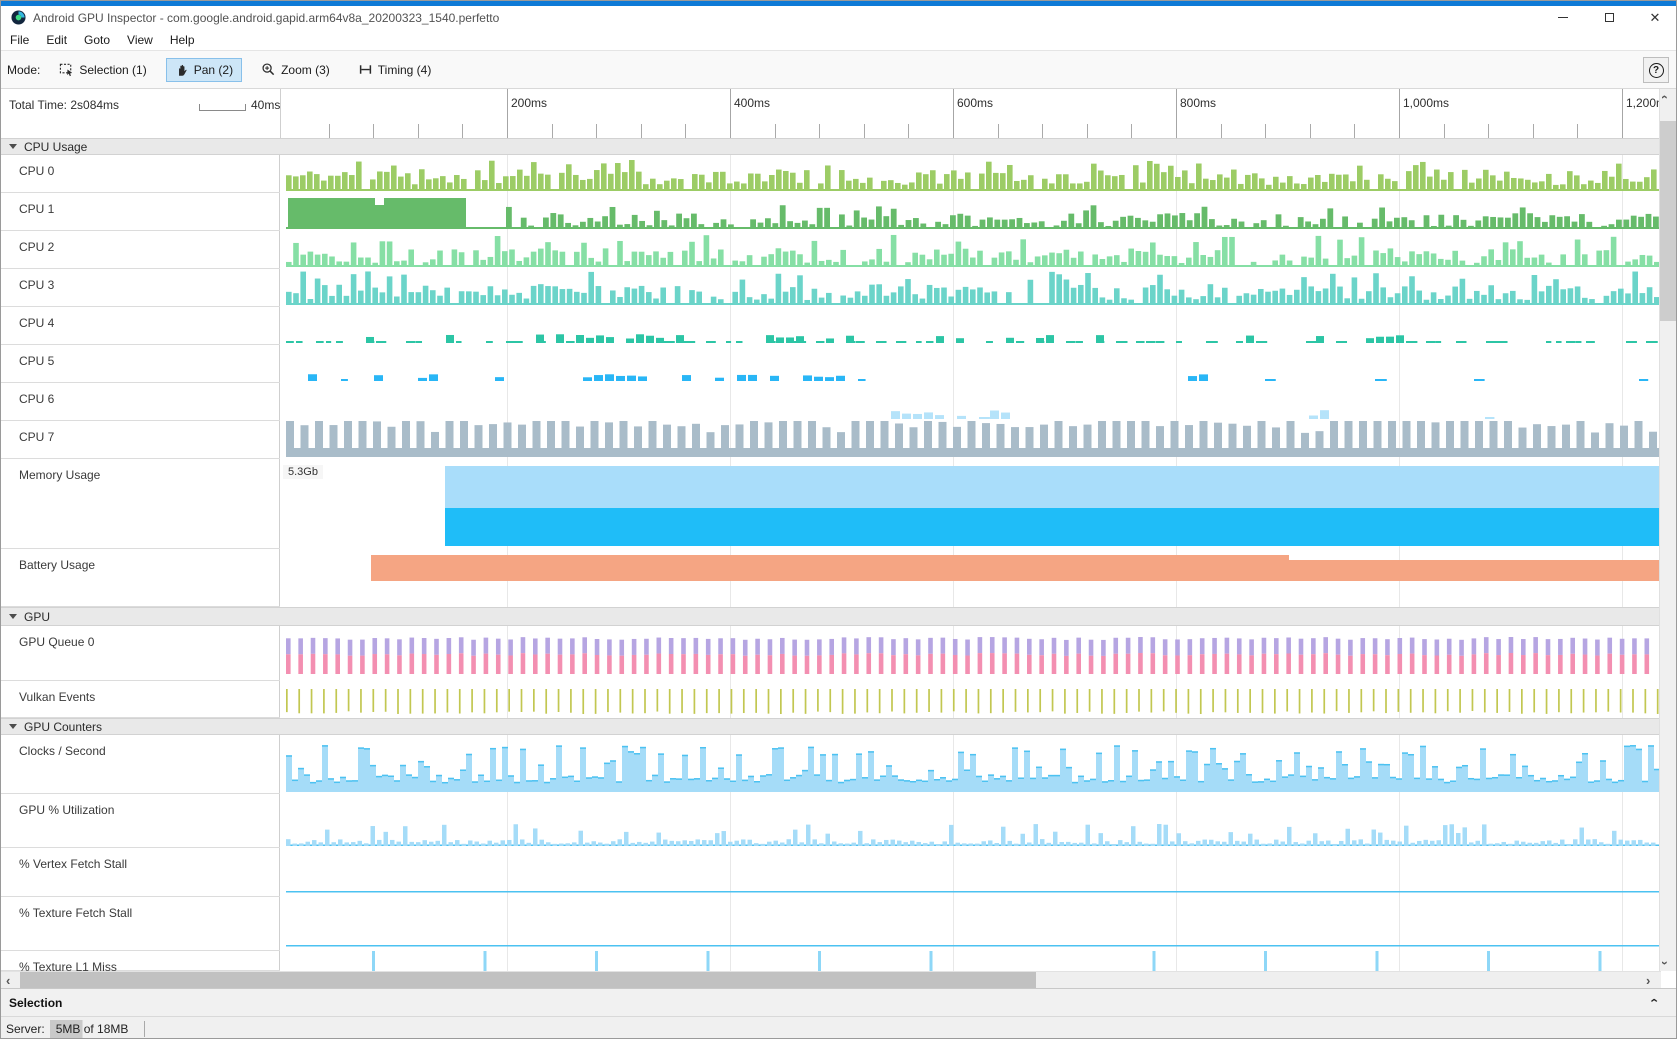 The image size is (1677, 1039). I want to click on track-label: CPU 5, so click(37, 361).